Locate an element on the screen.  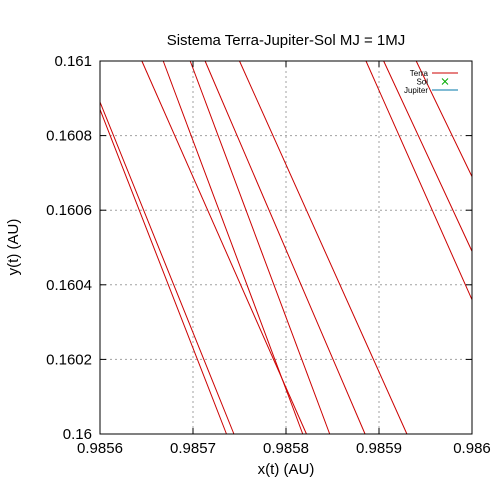
x-tick-labels: 0.9856 0.9857 0.9858 0.9859 0.986 is located at coordinates (284, 448).